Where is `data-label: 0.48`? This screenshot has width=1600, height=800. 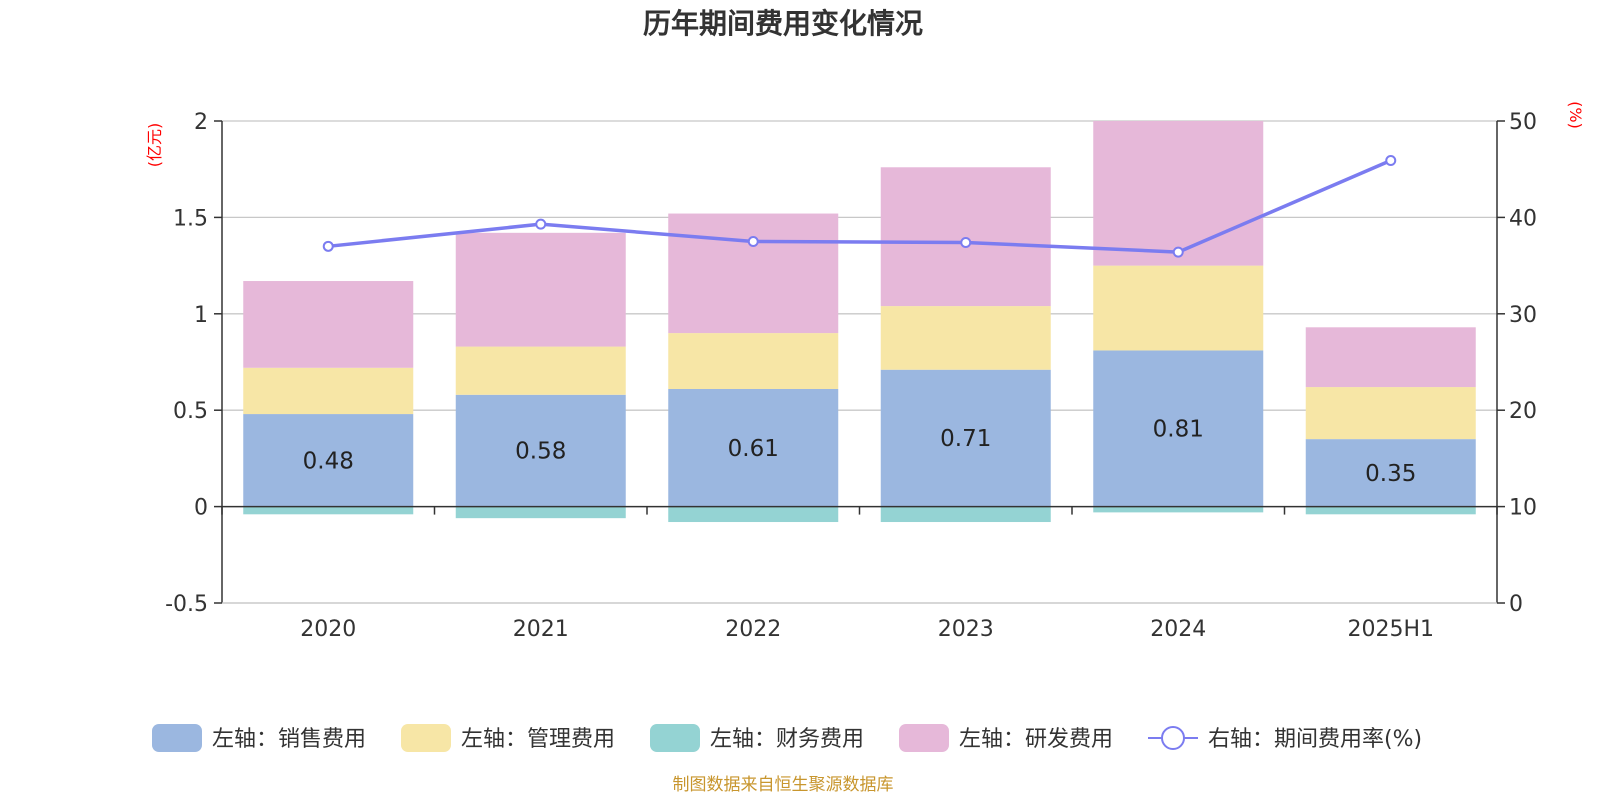
data-label: 0.48 is located at coordinates (328, 461).